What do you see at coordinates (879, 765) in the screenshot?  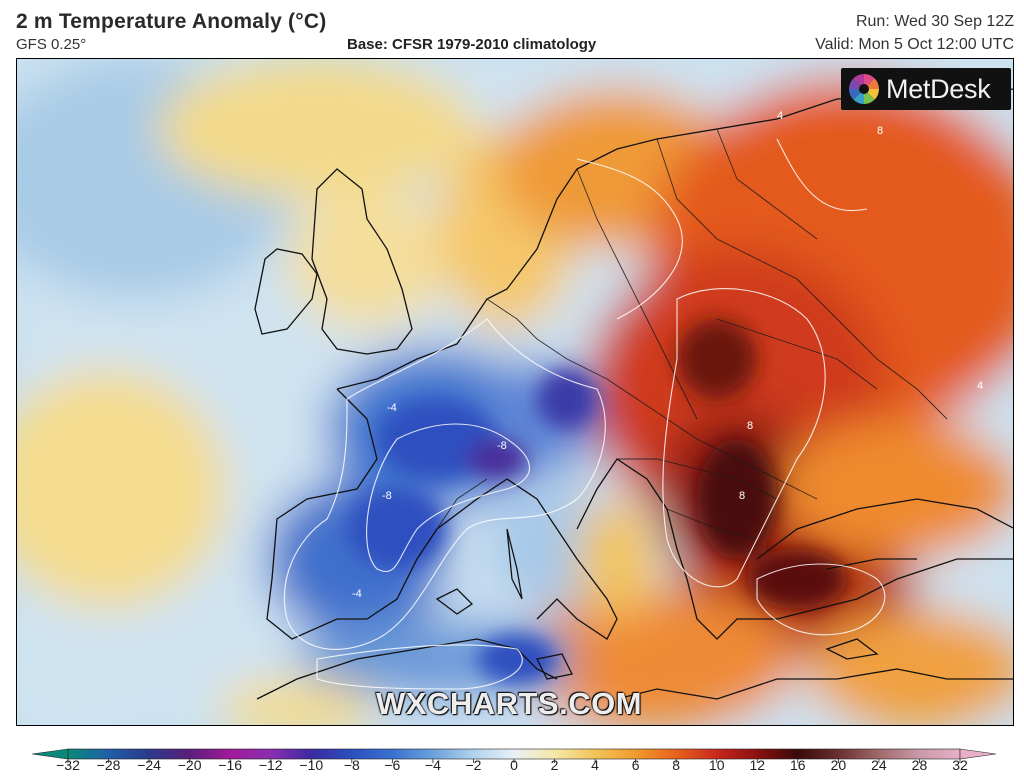 I see `legend-tick-label: 24` at bounding box center [879, 765].